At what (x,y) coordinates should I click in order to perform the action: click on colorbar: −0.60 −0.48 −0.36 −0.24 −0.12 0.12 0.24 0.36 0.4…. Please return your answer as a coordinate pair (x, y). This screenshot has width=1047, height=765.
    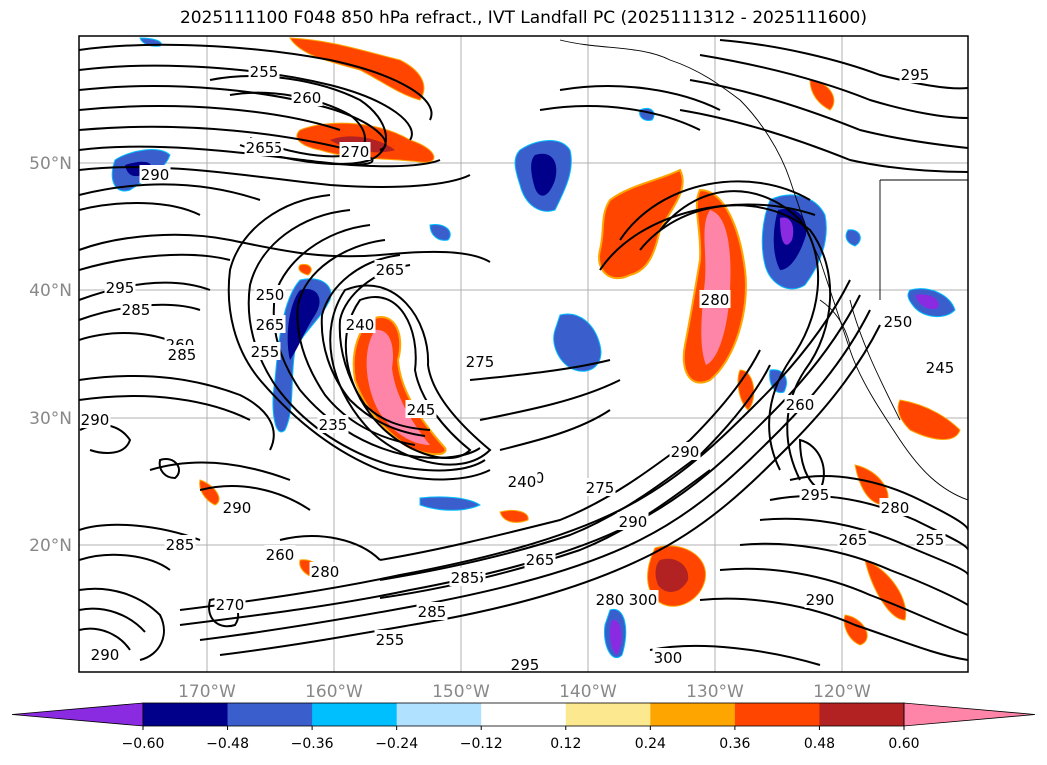
    Looking at the image, I should click on (523, 727).